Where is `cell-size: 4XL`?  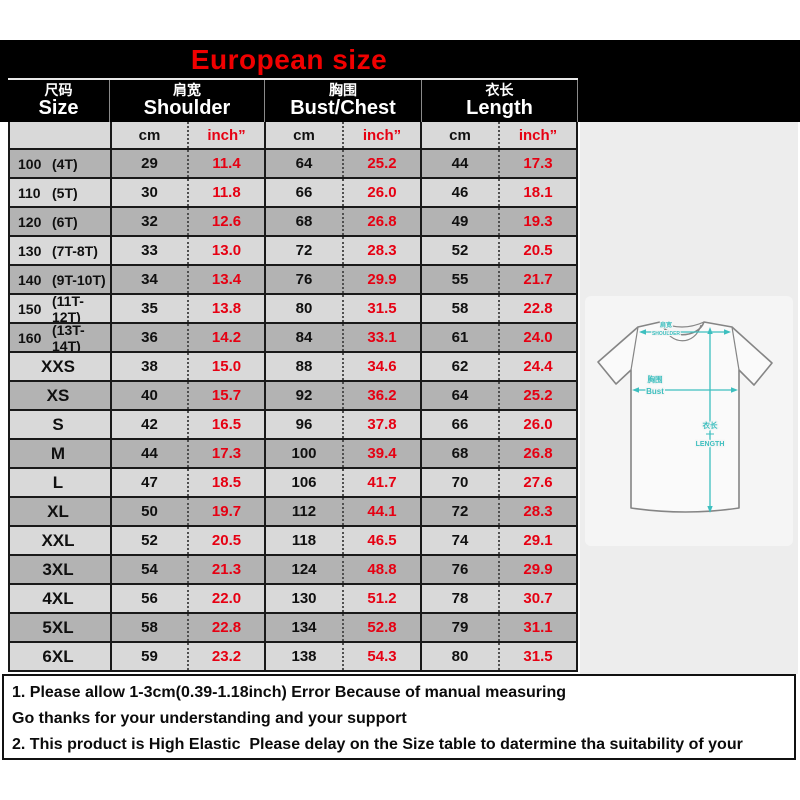
cell-size: 4XL is located at coordinates (60, 598).